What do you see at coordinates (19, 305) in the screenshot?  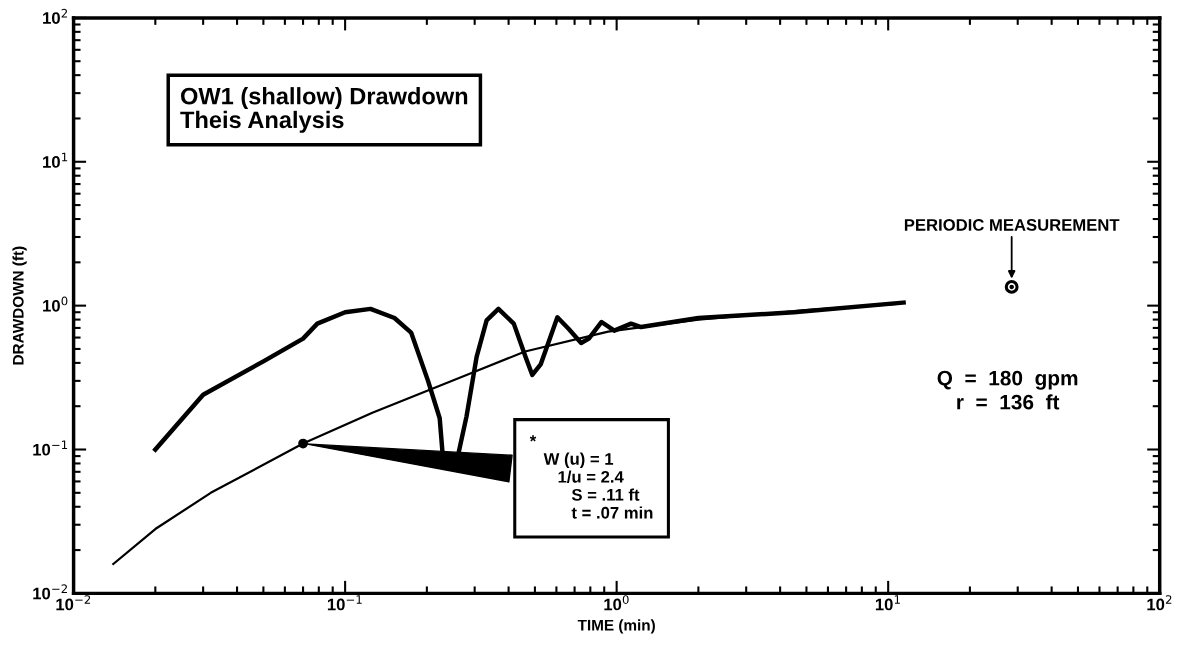 I see `y-axis-title: DRAWDOWN (ft)` at bounding box center [19, 305].